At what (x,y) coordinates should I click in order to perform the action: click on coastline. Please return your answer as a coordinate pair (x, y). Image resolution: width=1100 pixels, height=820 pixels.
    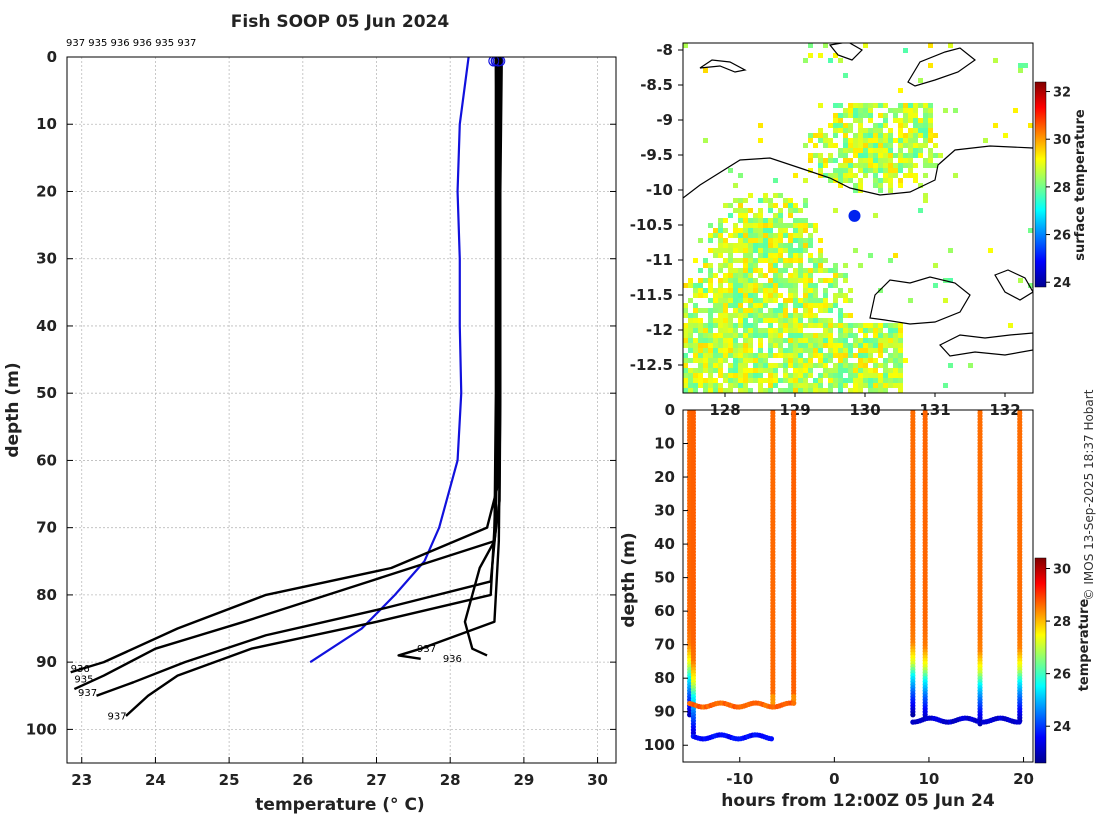
    Looking at the image, I should click on (723, 66).